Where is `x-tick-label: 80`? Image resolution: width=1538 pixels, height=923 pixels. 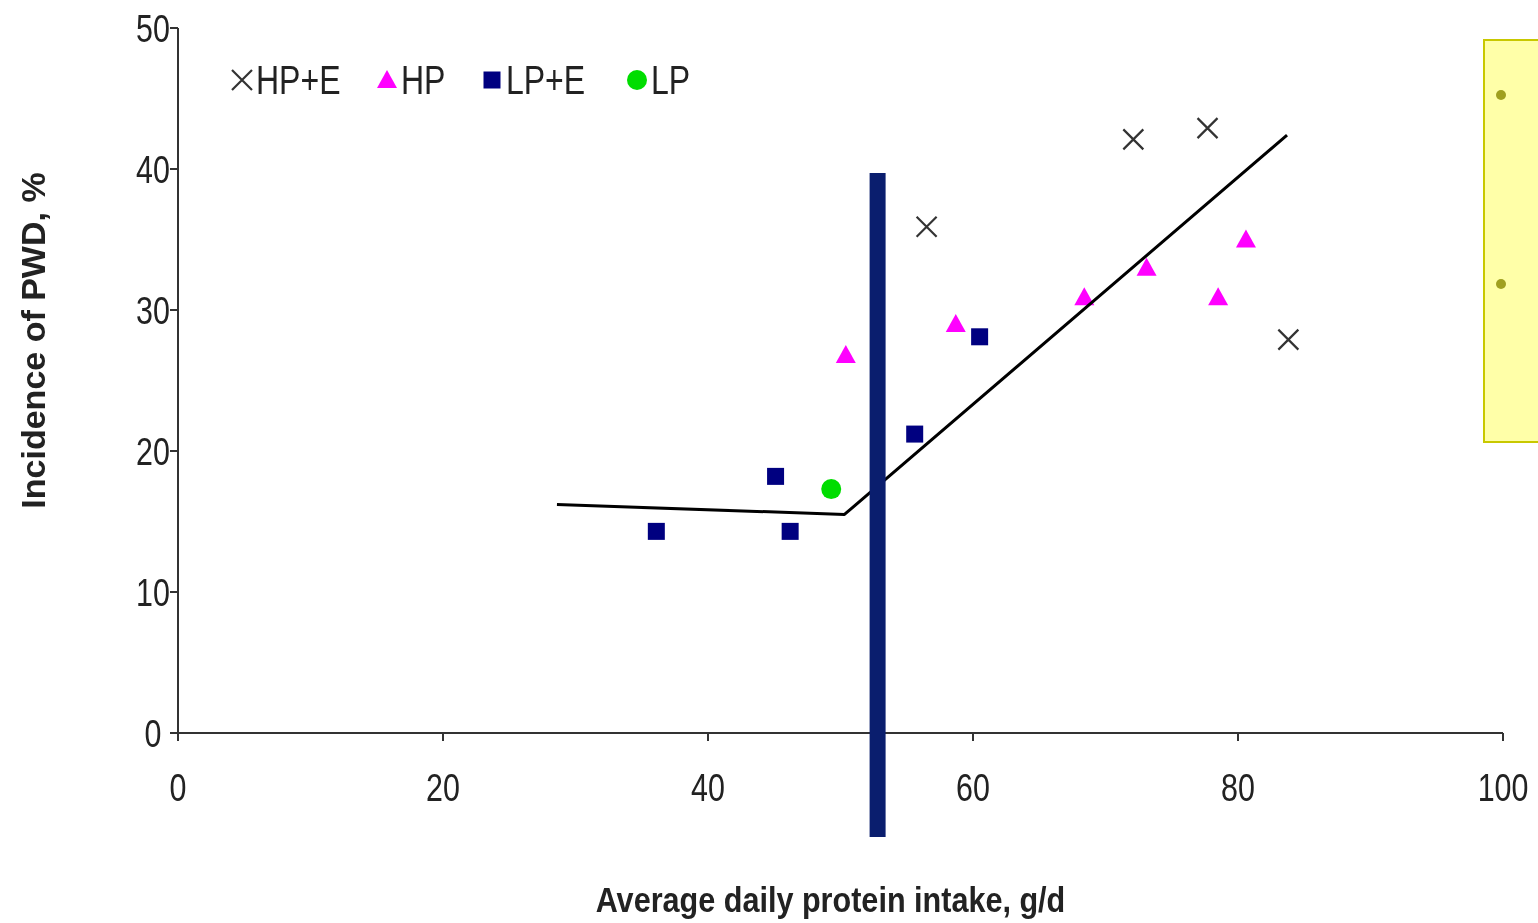 x-tick-label: 80 is located at coordinates (1238, 787).